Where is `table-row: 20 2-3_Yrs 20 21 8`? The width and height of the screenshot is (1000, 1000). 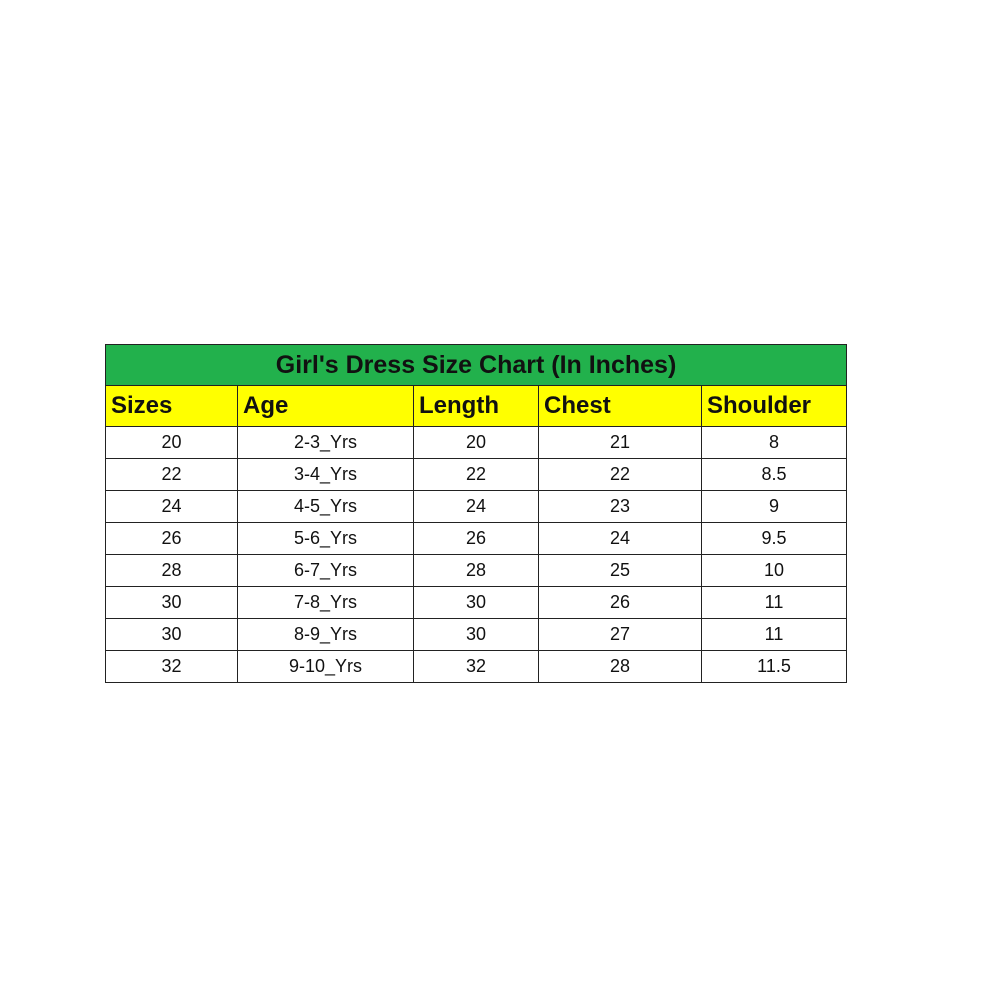
table-row: 20 2-3_Yrs 20 21 8 is located at coordinates (476, 442).